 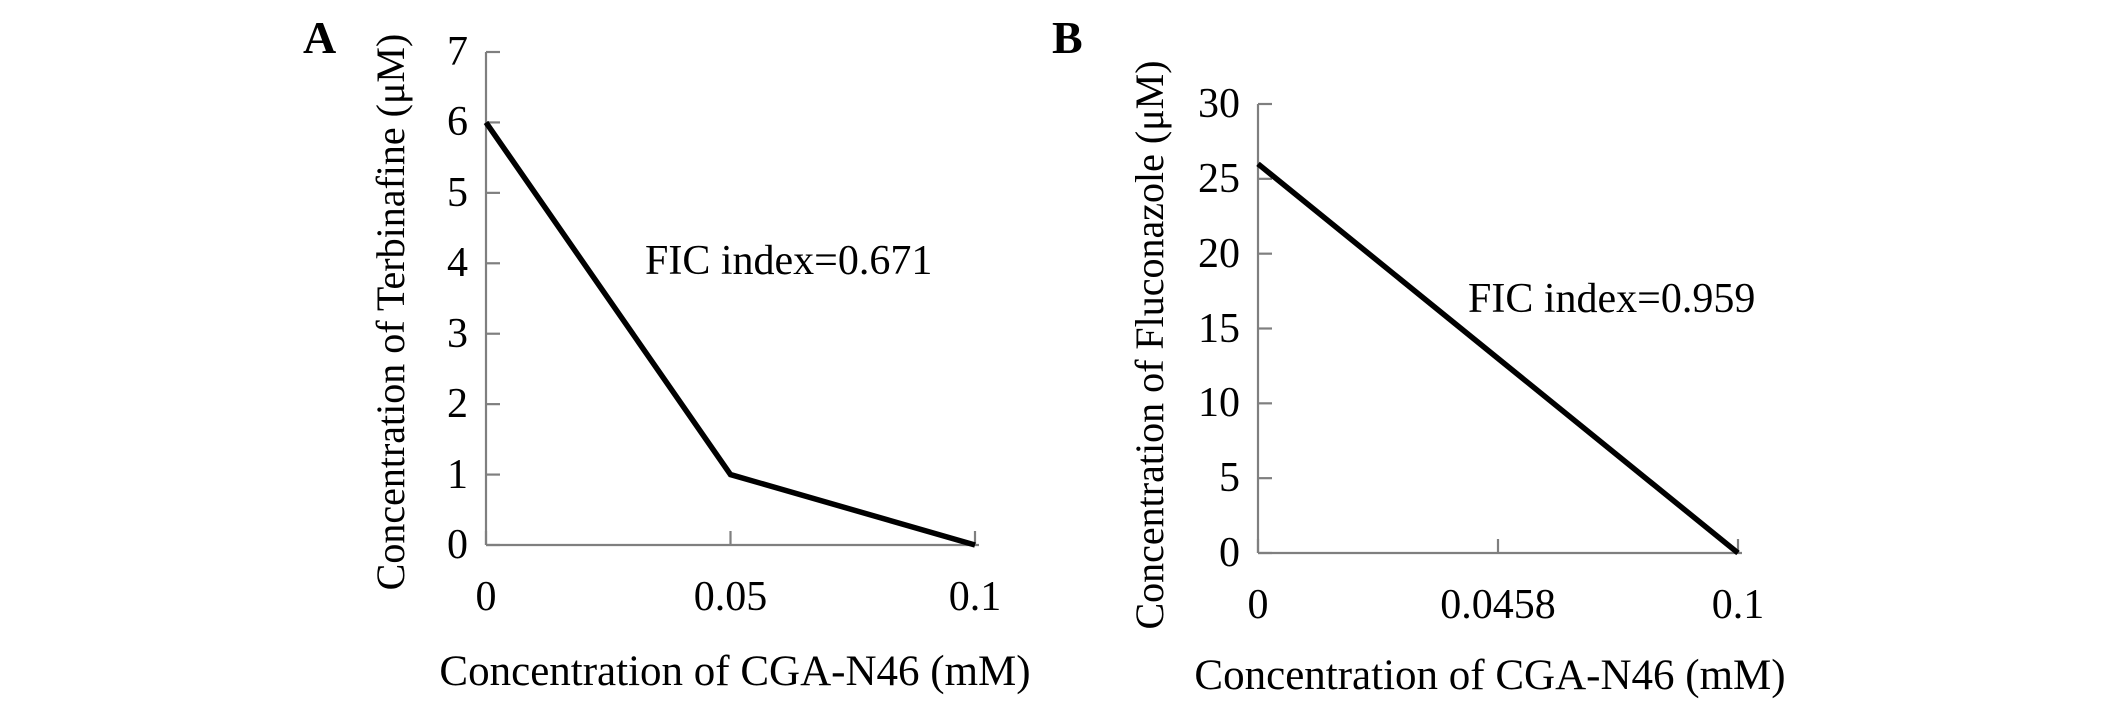 What do you see at coordinates (457, 474) in the screenshot?
I see `y-tick-label: 1` at bounding box center [457, 474].